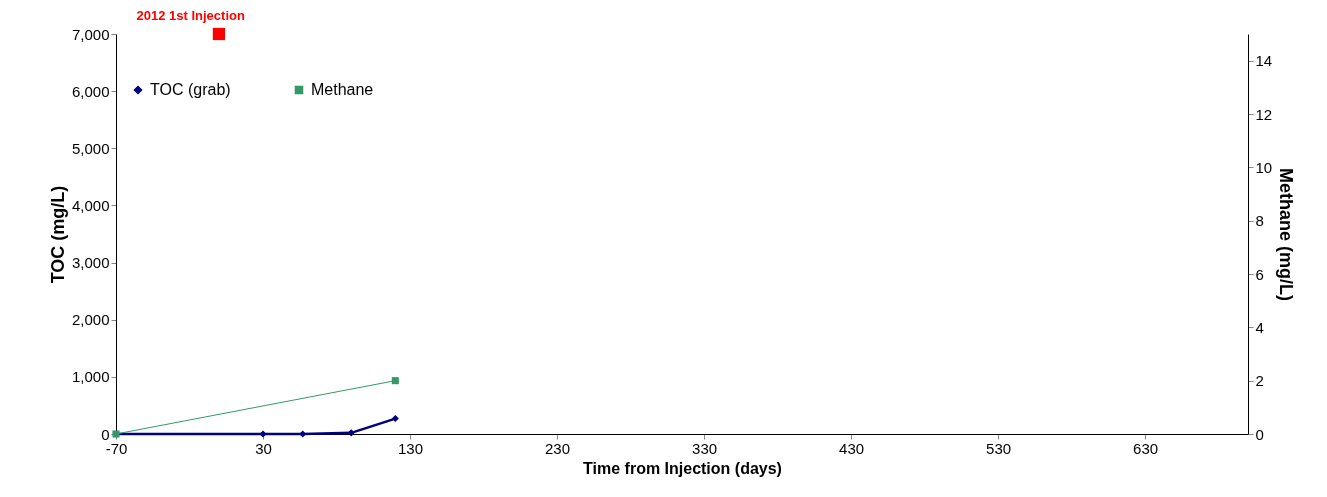 The width and height of the screenshot is (1327, 497). Describe the element at coordinates (57, 234) in the screenshot. I see `y-axis-title: TOC (mg/L)` at that location.